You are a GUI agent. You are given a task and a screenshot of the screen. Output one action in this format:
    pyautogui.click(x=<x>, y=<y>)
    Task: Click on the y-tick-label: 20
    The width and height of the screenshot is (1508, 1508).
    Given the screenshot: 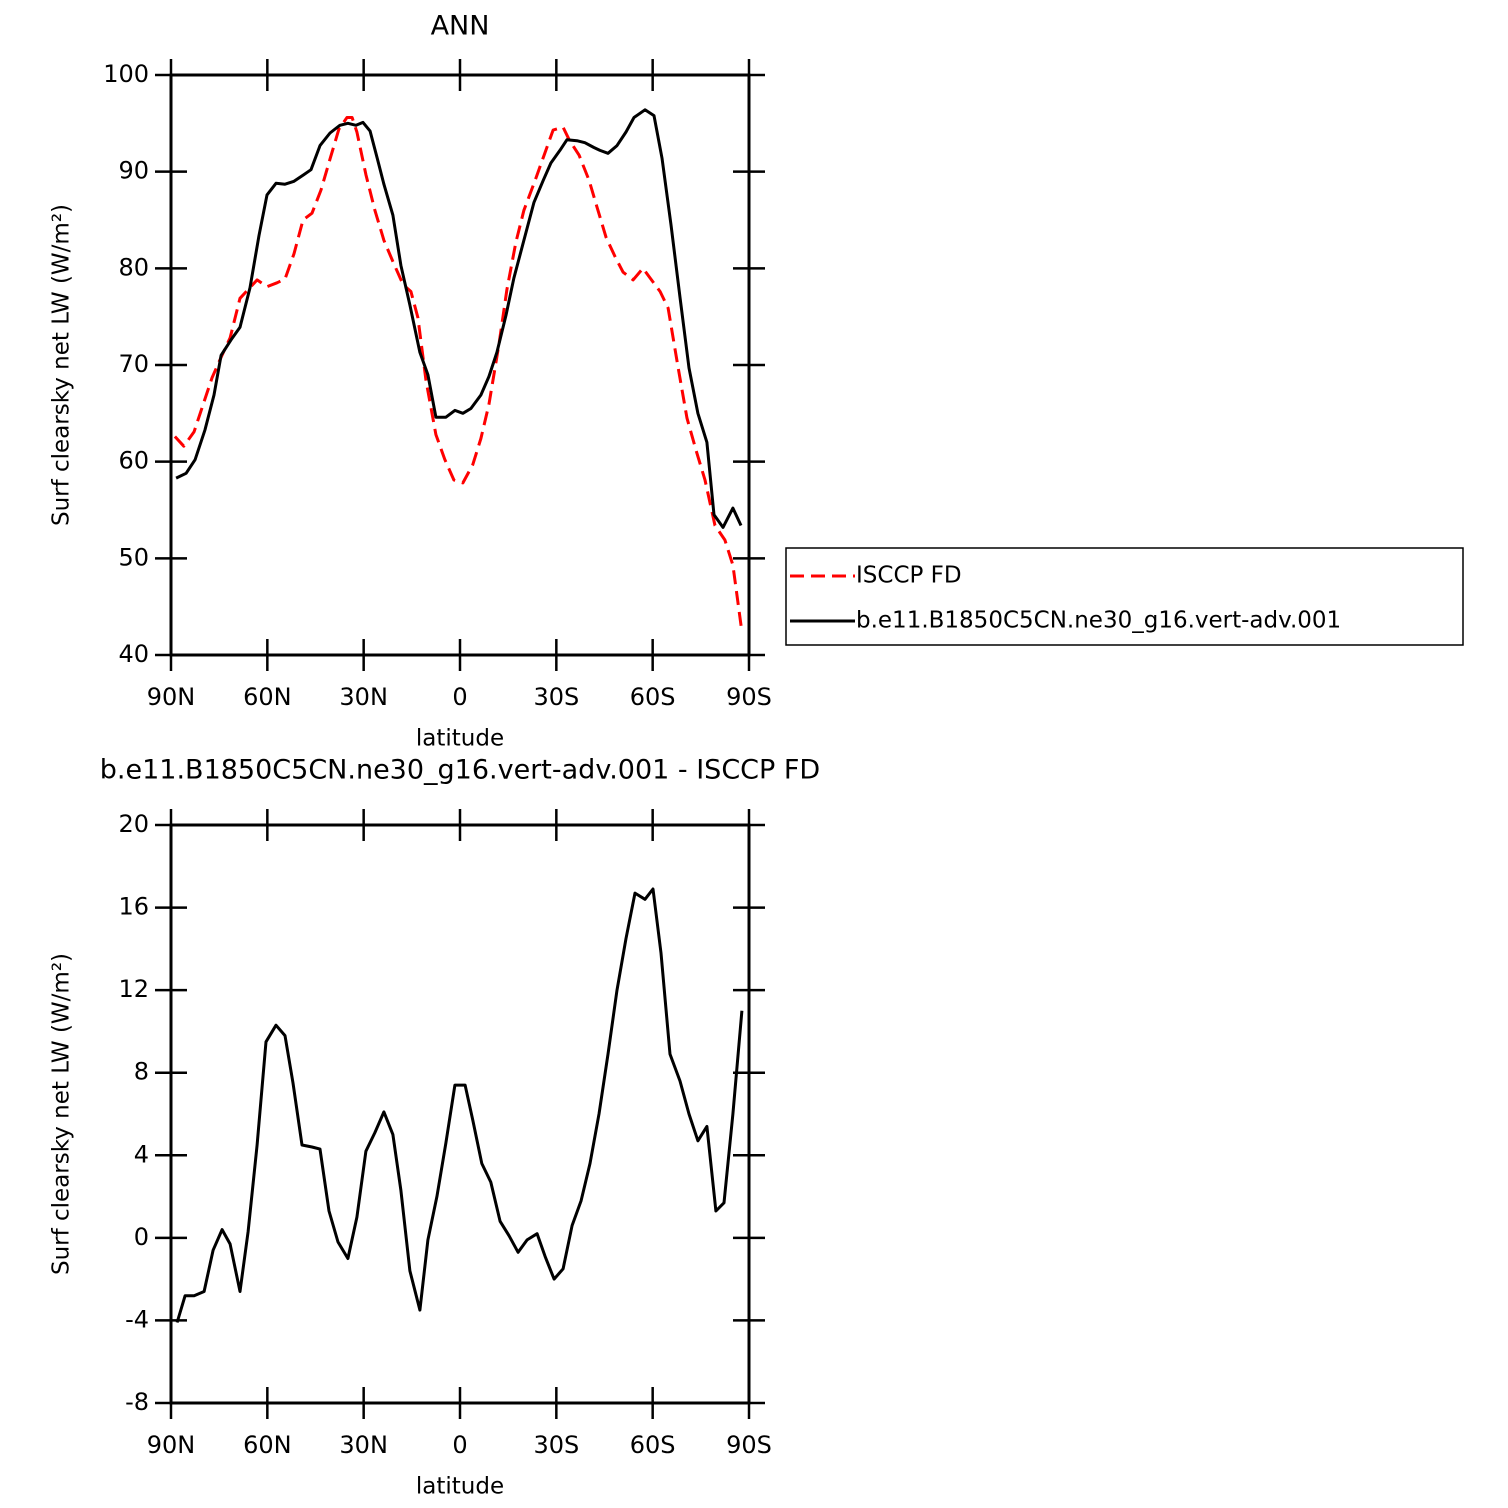 What is the action you would take?
    pyautogui.click(x=133, y=824)
    